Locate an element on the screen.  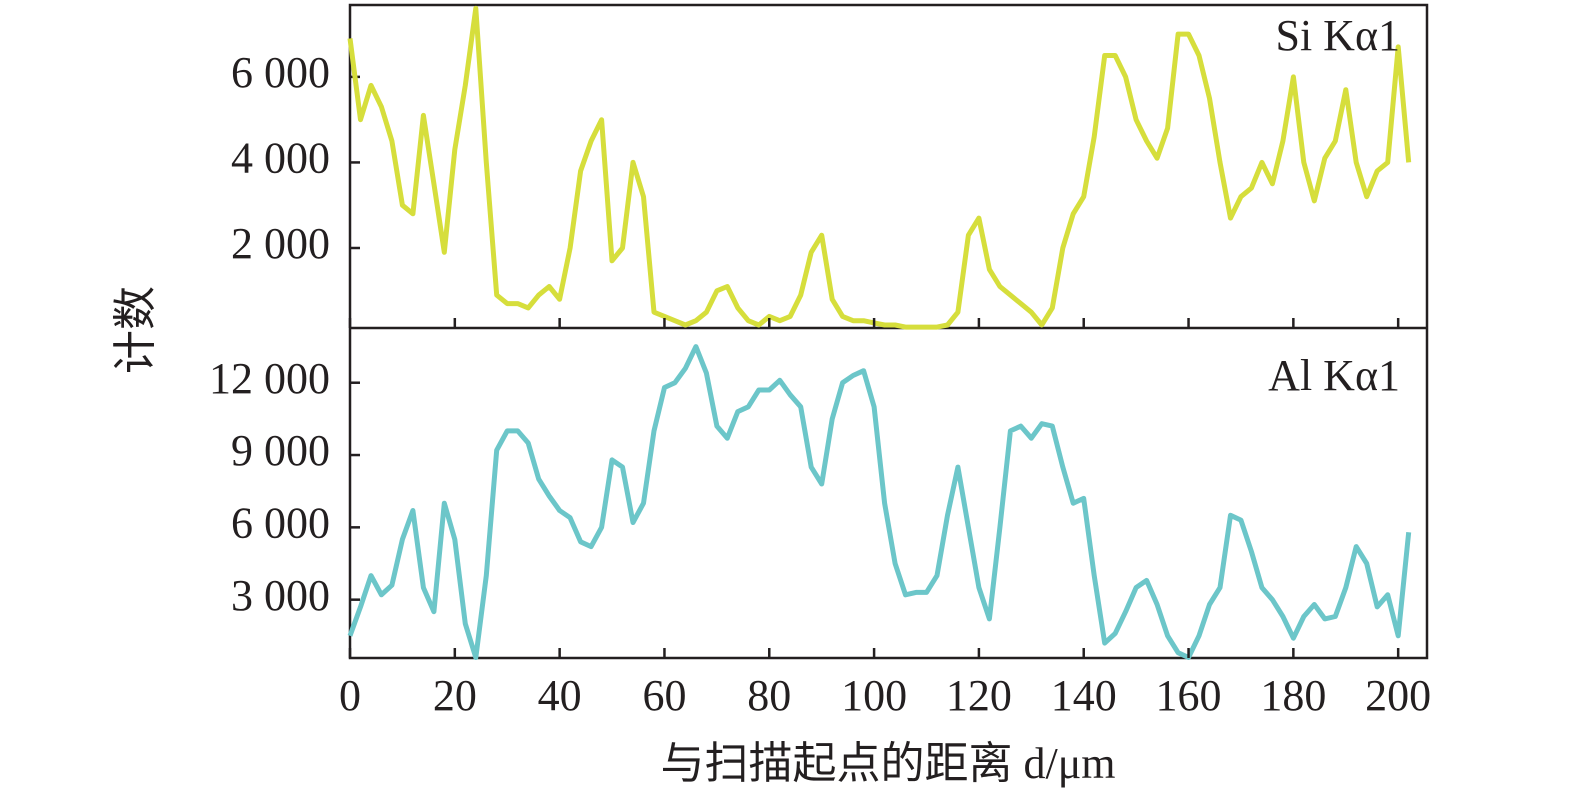
y-tick-label: 12 000 is located at coordinates (269, 378).